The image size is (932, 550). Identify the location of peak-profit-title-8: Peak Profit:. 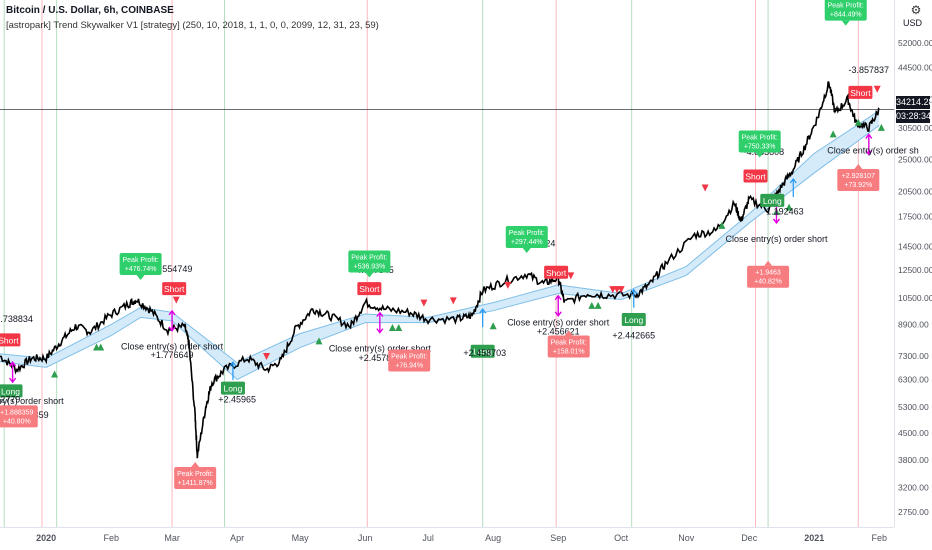
(846, 6).